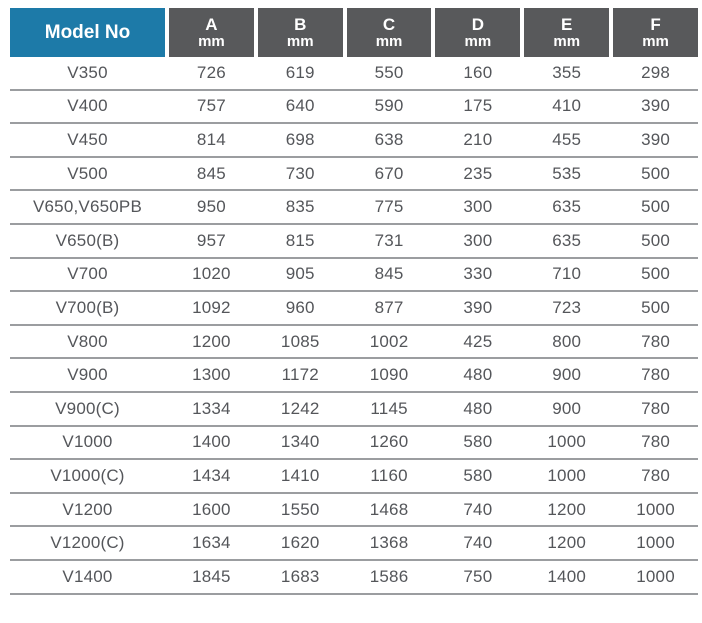 The width and height of the screenshot is (702, 623). What do you see at coordinates (300, 139) in the screenshot?
I see `value-cell: 698` at bounding box center [300, 139].